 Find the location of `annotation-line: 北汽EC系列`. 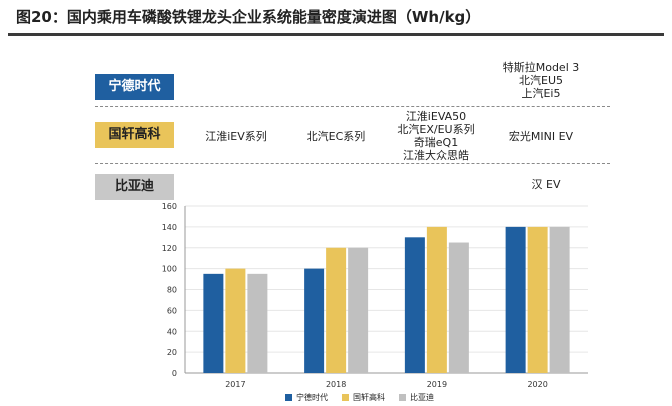

annotation-line: 北汽EC系列 is located at coordinates (336, 136).